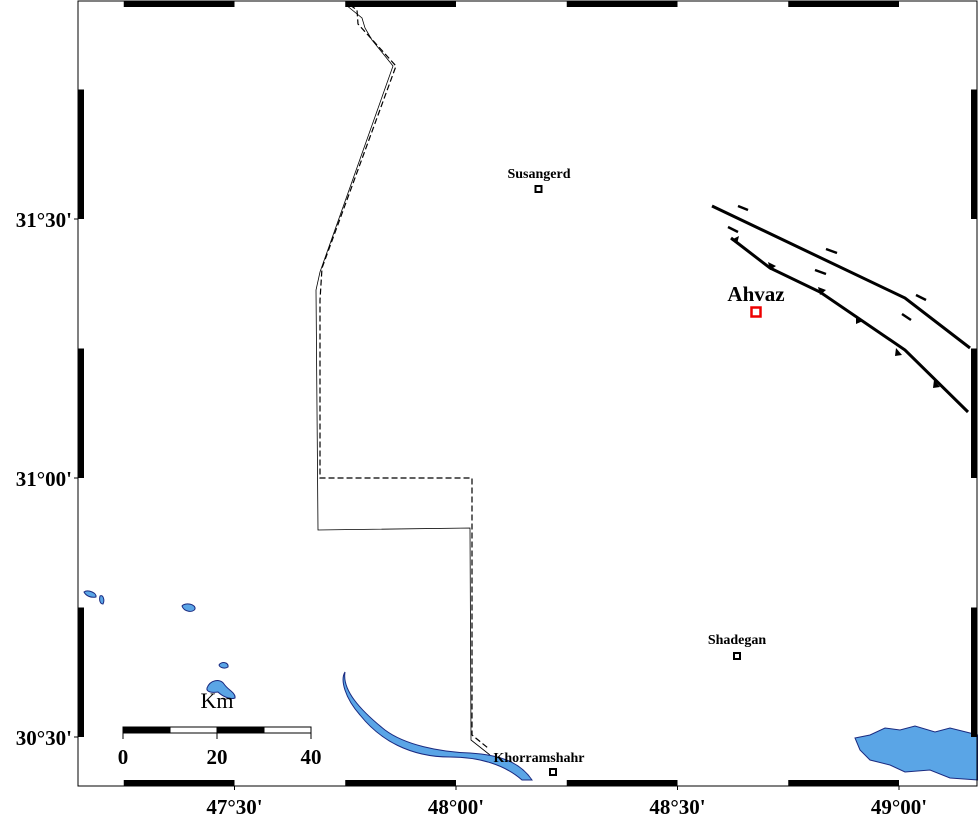 The width and height of the screenshot is (978, 819). Describe the element at coordinates (827, 263) in the screenshot. I see `fault-arrows` at that location.